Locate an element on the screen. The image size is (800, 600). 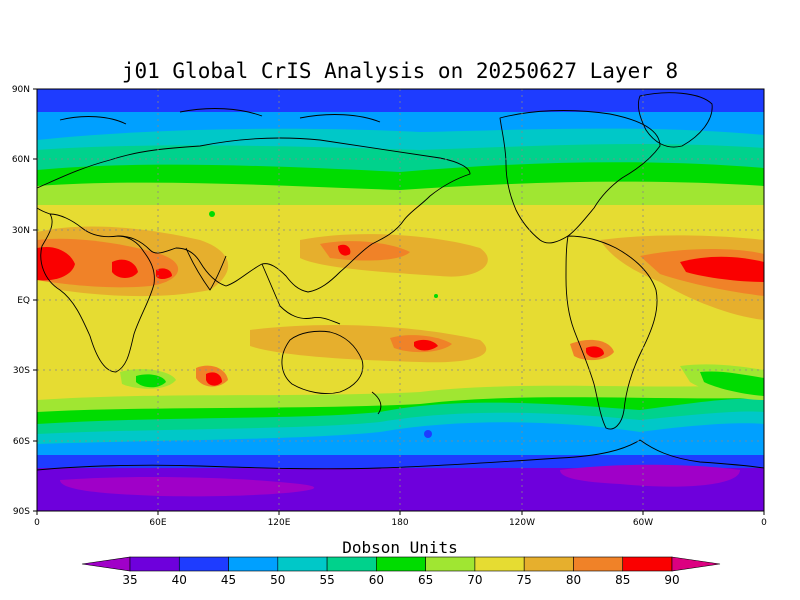
colorbar-level-label: 50 is located at coordinates (277, 580).